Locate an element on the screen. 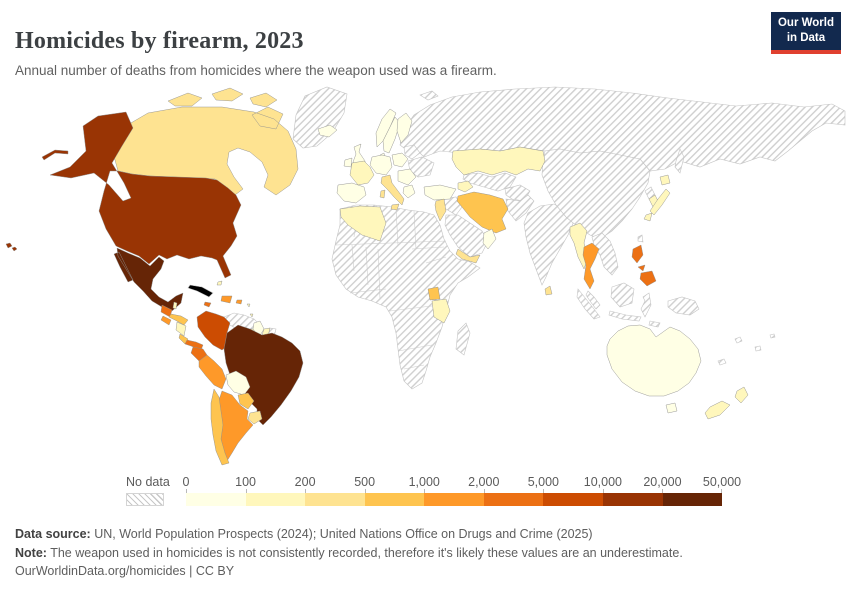  country-malaysia is located at coordinates (593, 300).